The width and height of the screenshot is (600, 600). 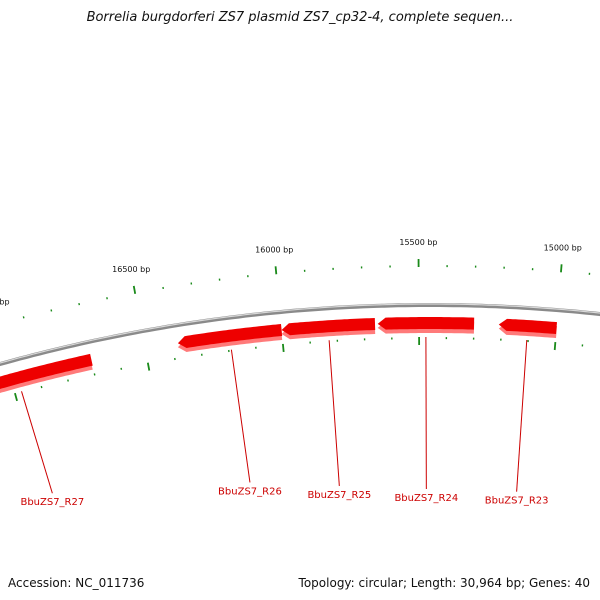 What do you see at coordinates (250, 491) in the screenshot?
I see `gene-label: BbuZS7_R26` at bounding box center [250, 491].